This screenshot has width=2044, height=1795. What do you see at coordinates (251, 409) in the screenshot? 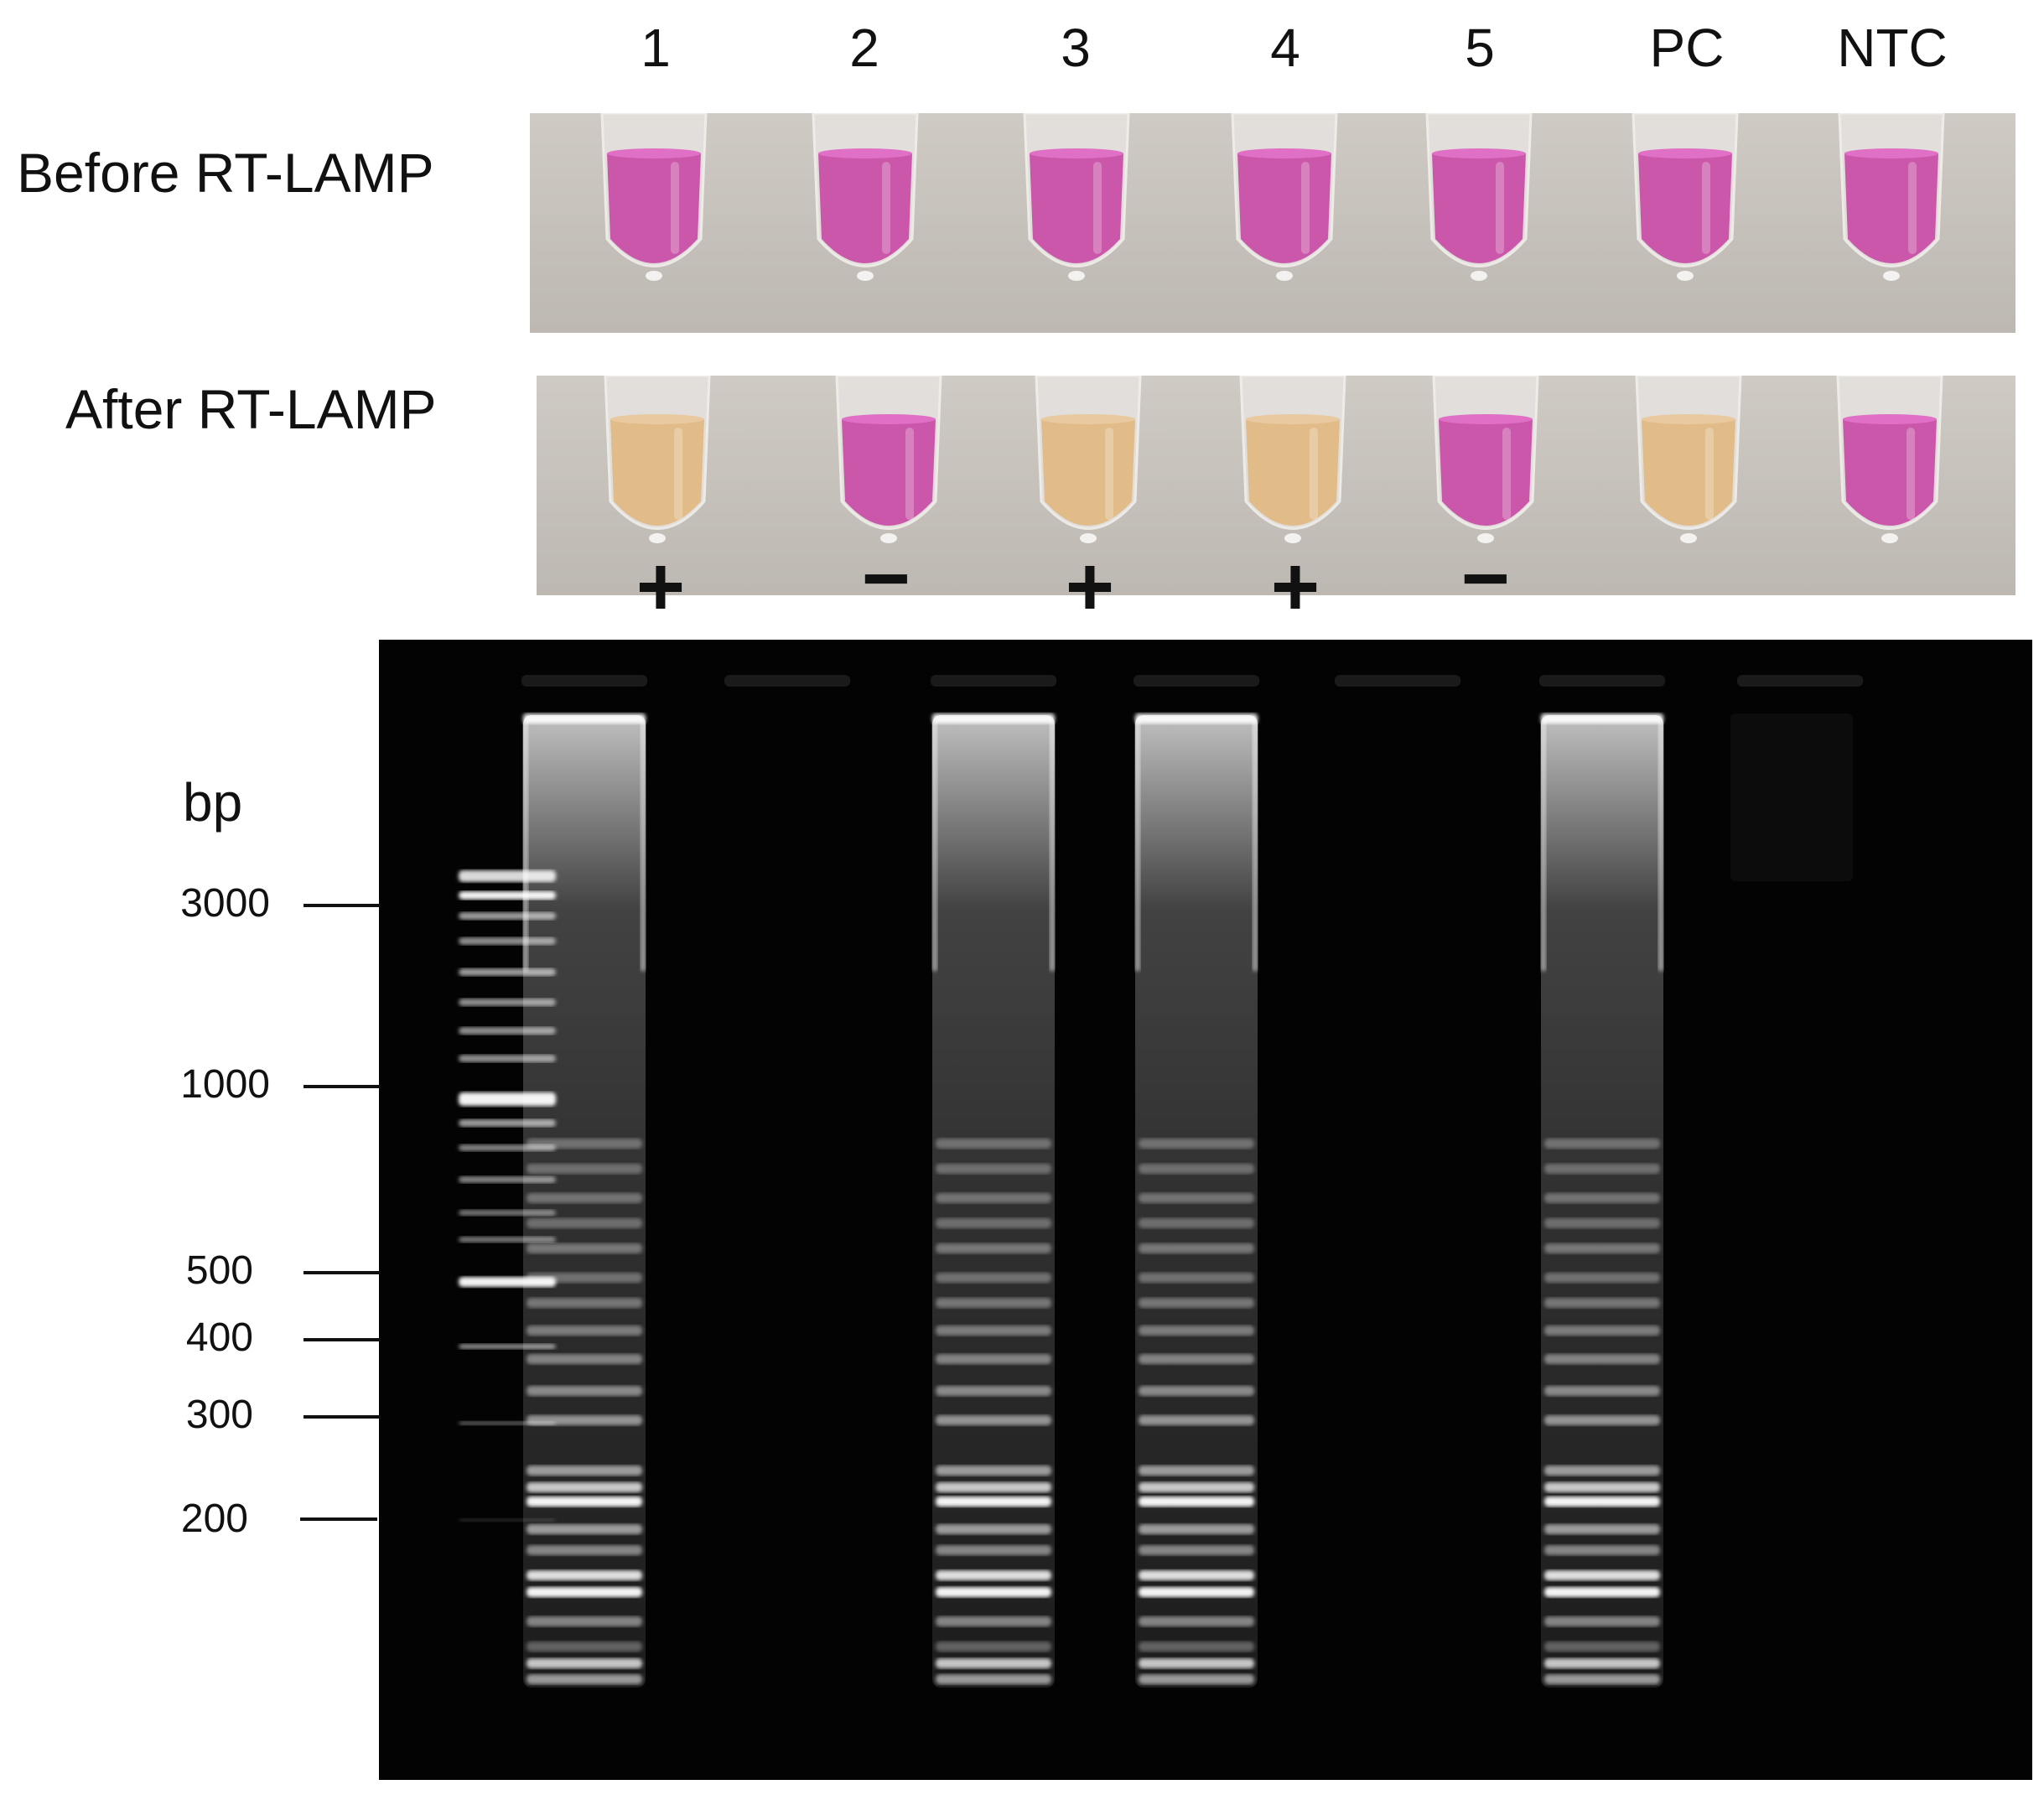
I see `after-row-label: After RT-LAMP` at bounding box center [251, 409].